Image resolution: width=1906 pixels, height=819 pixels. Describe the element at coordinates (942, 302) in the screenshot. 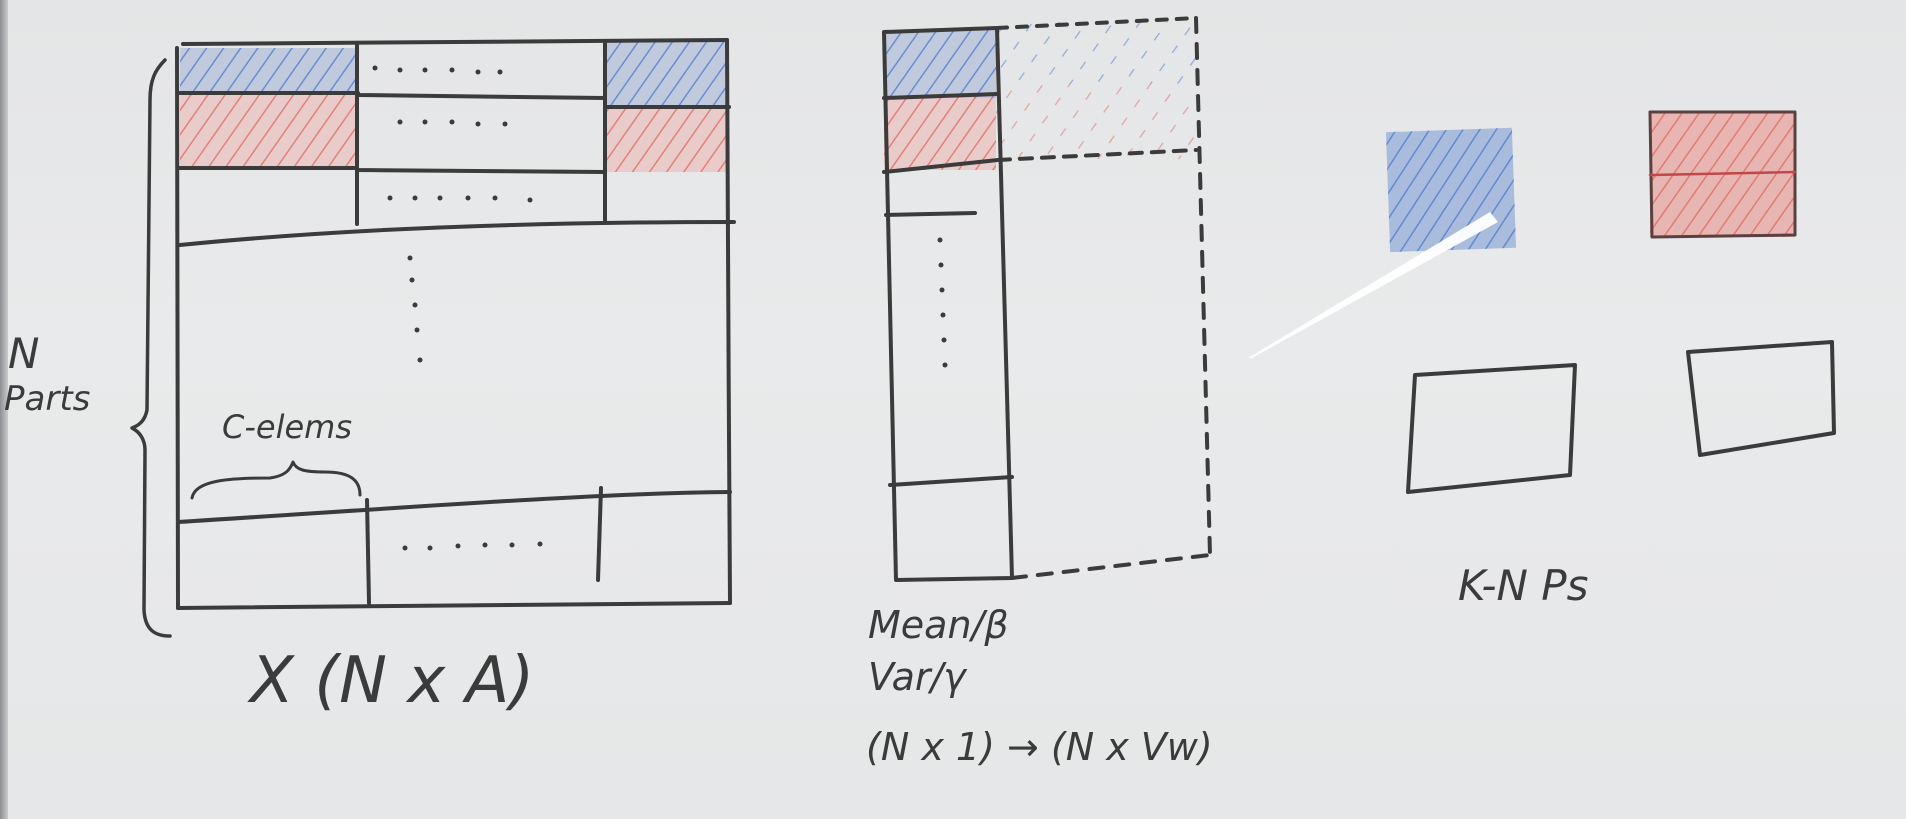

I see `middle-matrix-dots` at that location.